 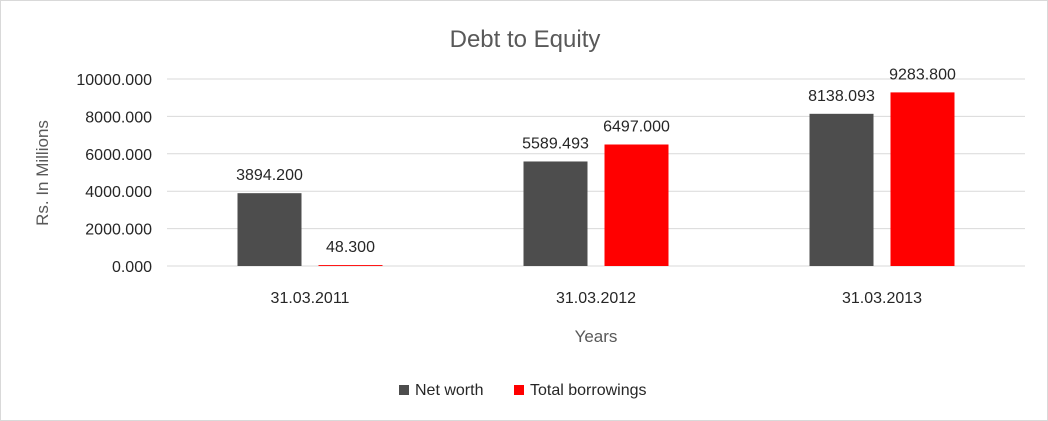 I want to click on data-label: 6497.000, so click(x=636, y=127).